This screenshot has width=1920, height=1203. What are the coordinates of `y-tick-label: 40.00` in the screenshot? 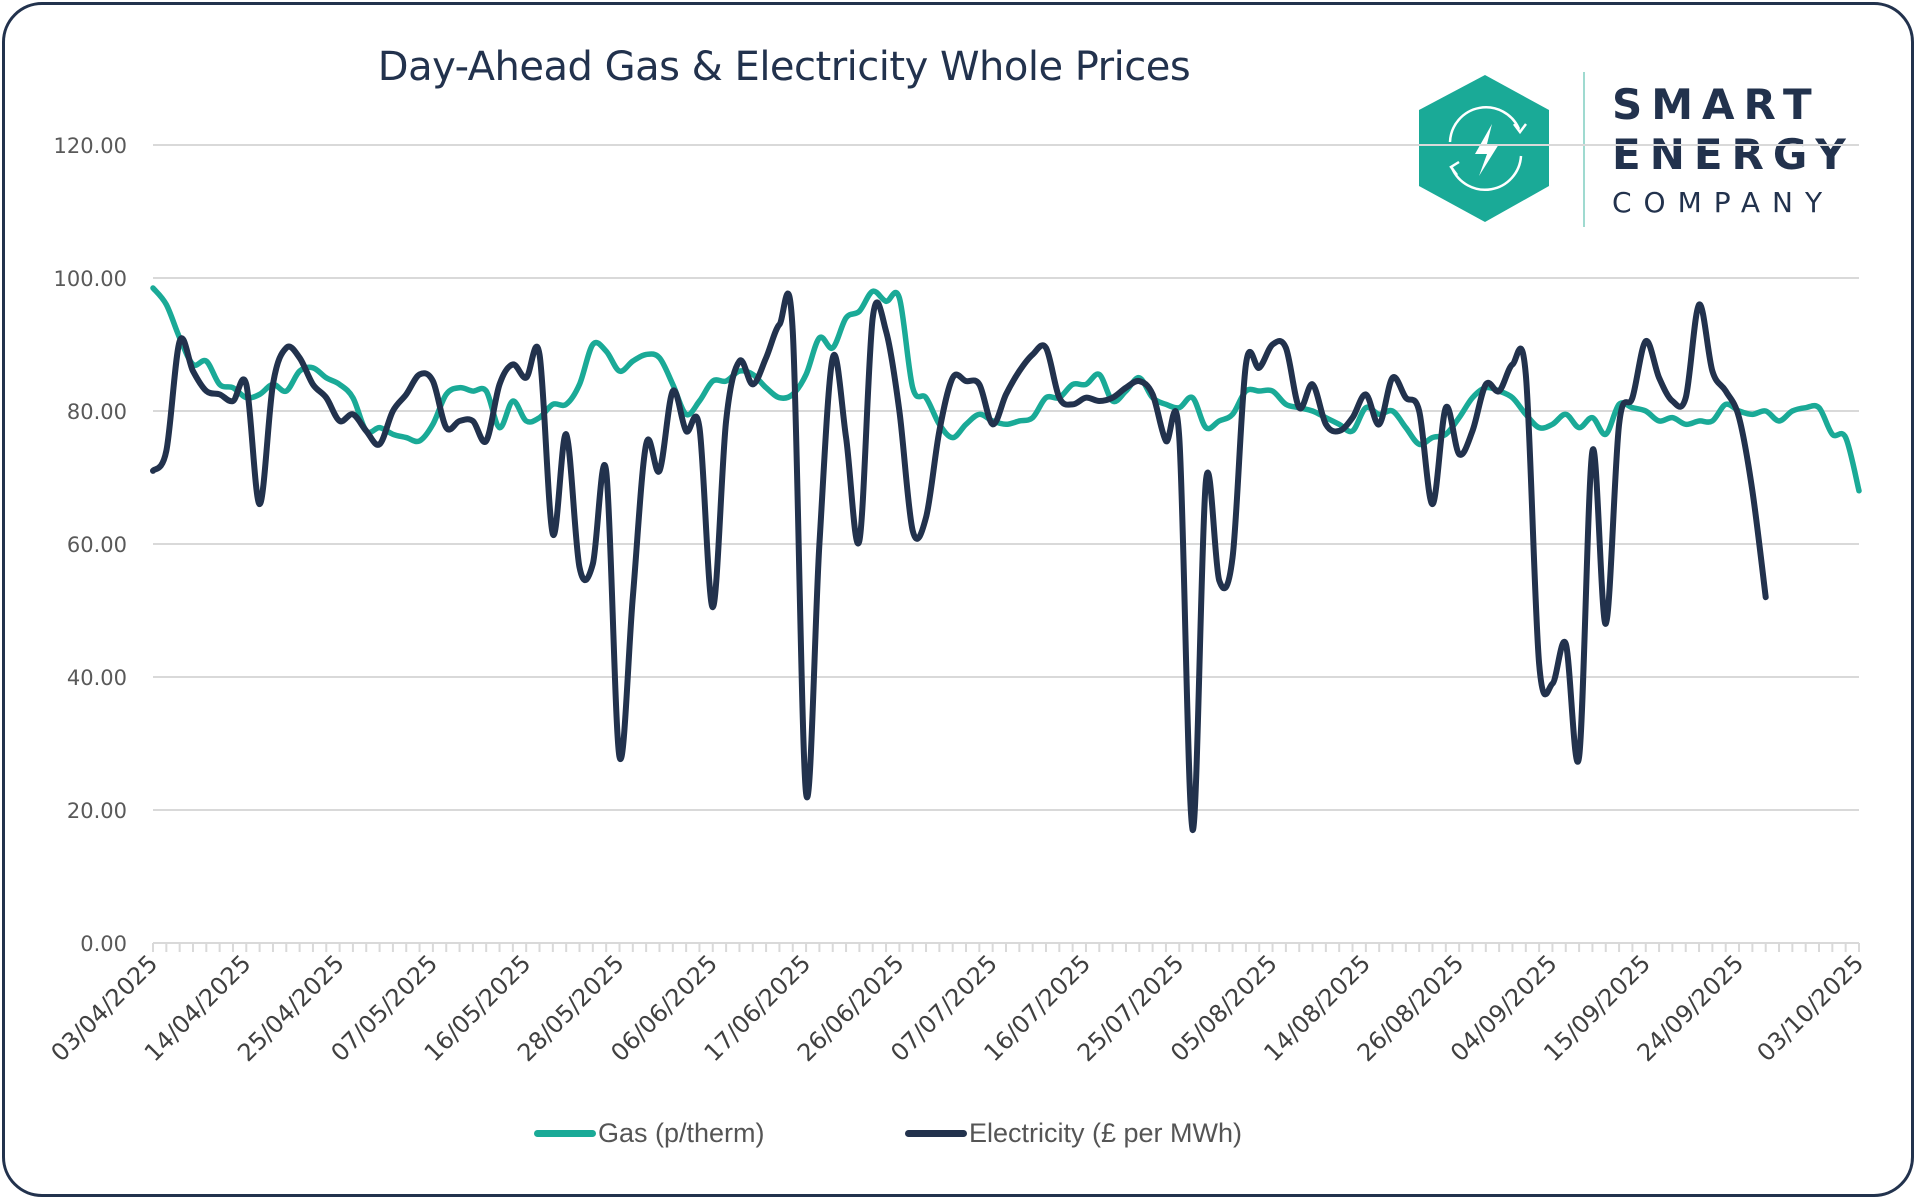 It's located at (97, 678).